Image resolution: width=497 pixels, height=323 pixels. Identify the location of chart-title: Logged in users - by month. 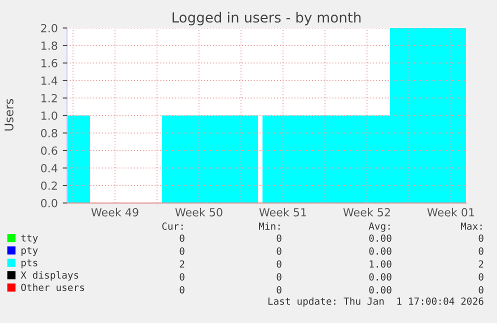
(266, 19).